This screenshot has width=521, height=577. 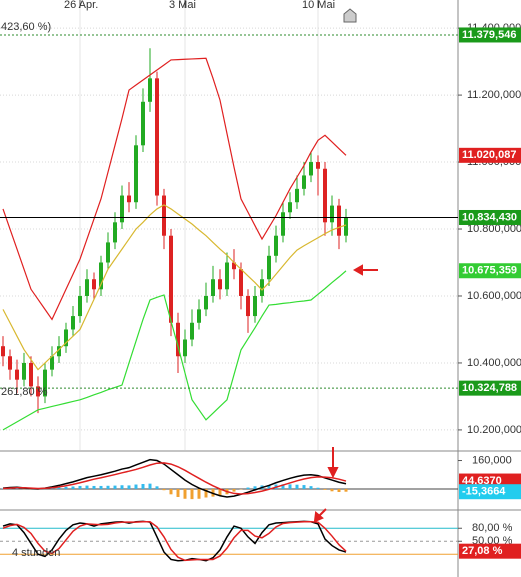 What do you see at coordinates (24, 392) in the screenshot?
I see `level-note: 261,80 %` at bounding box center [24, 392].